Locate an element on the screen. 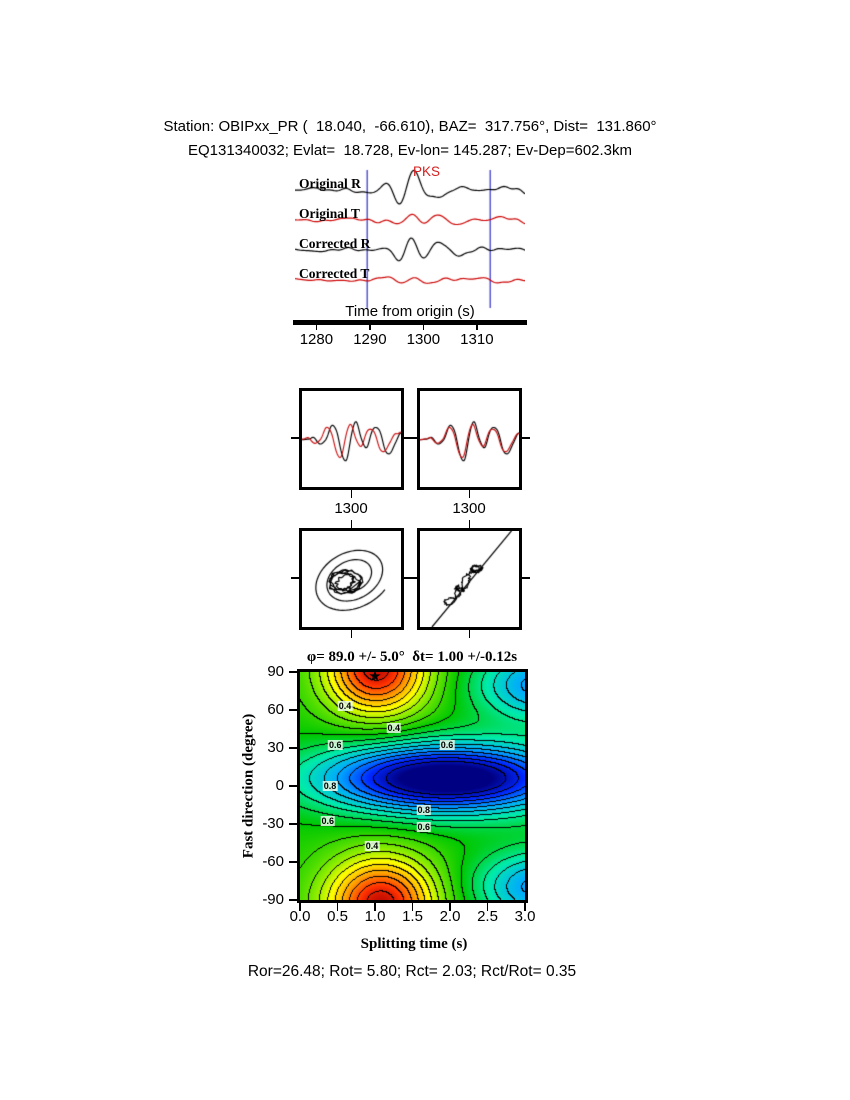  contour-x-tick-label: 1.0 is located at coordinates (375, 916).